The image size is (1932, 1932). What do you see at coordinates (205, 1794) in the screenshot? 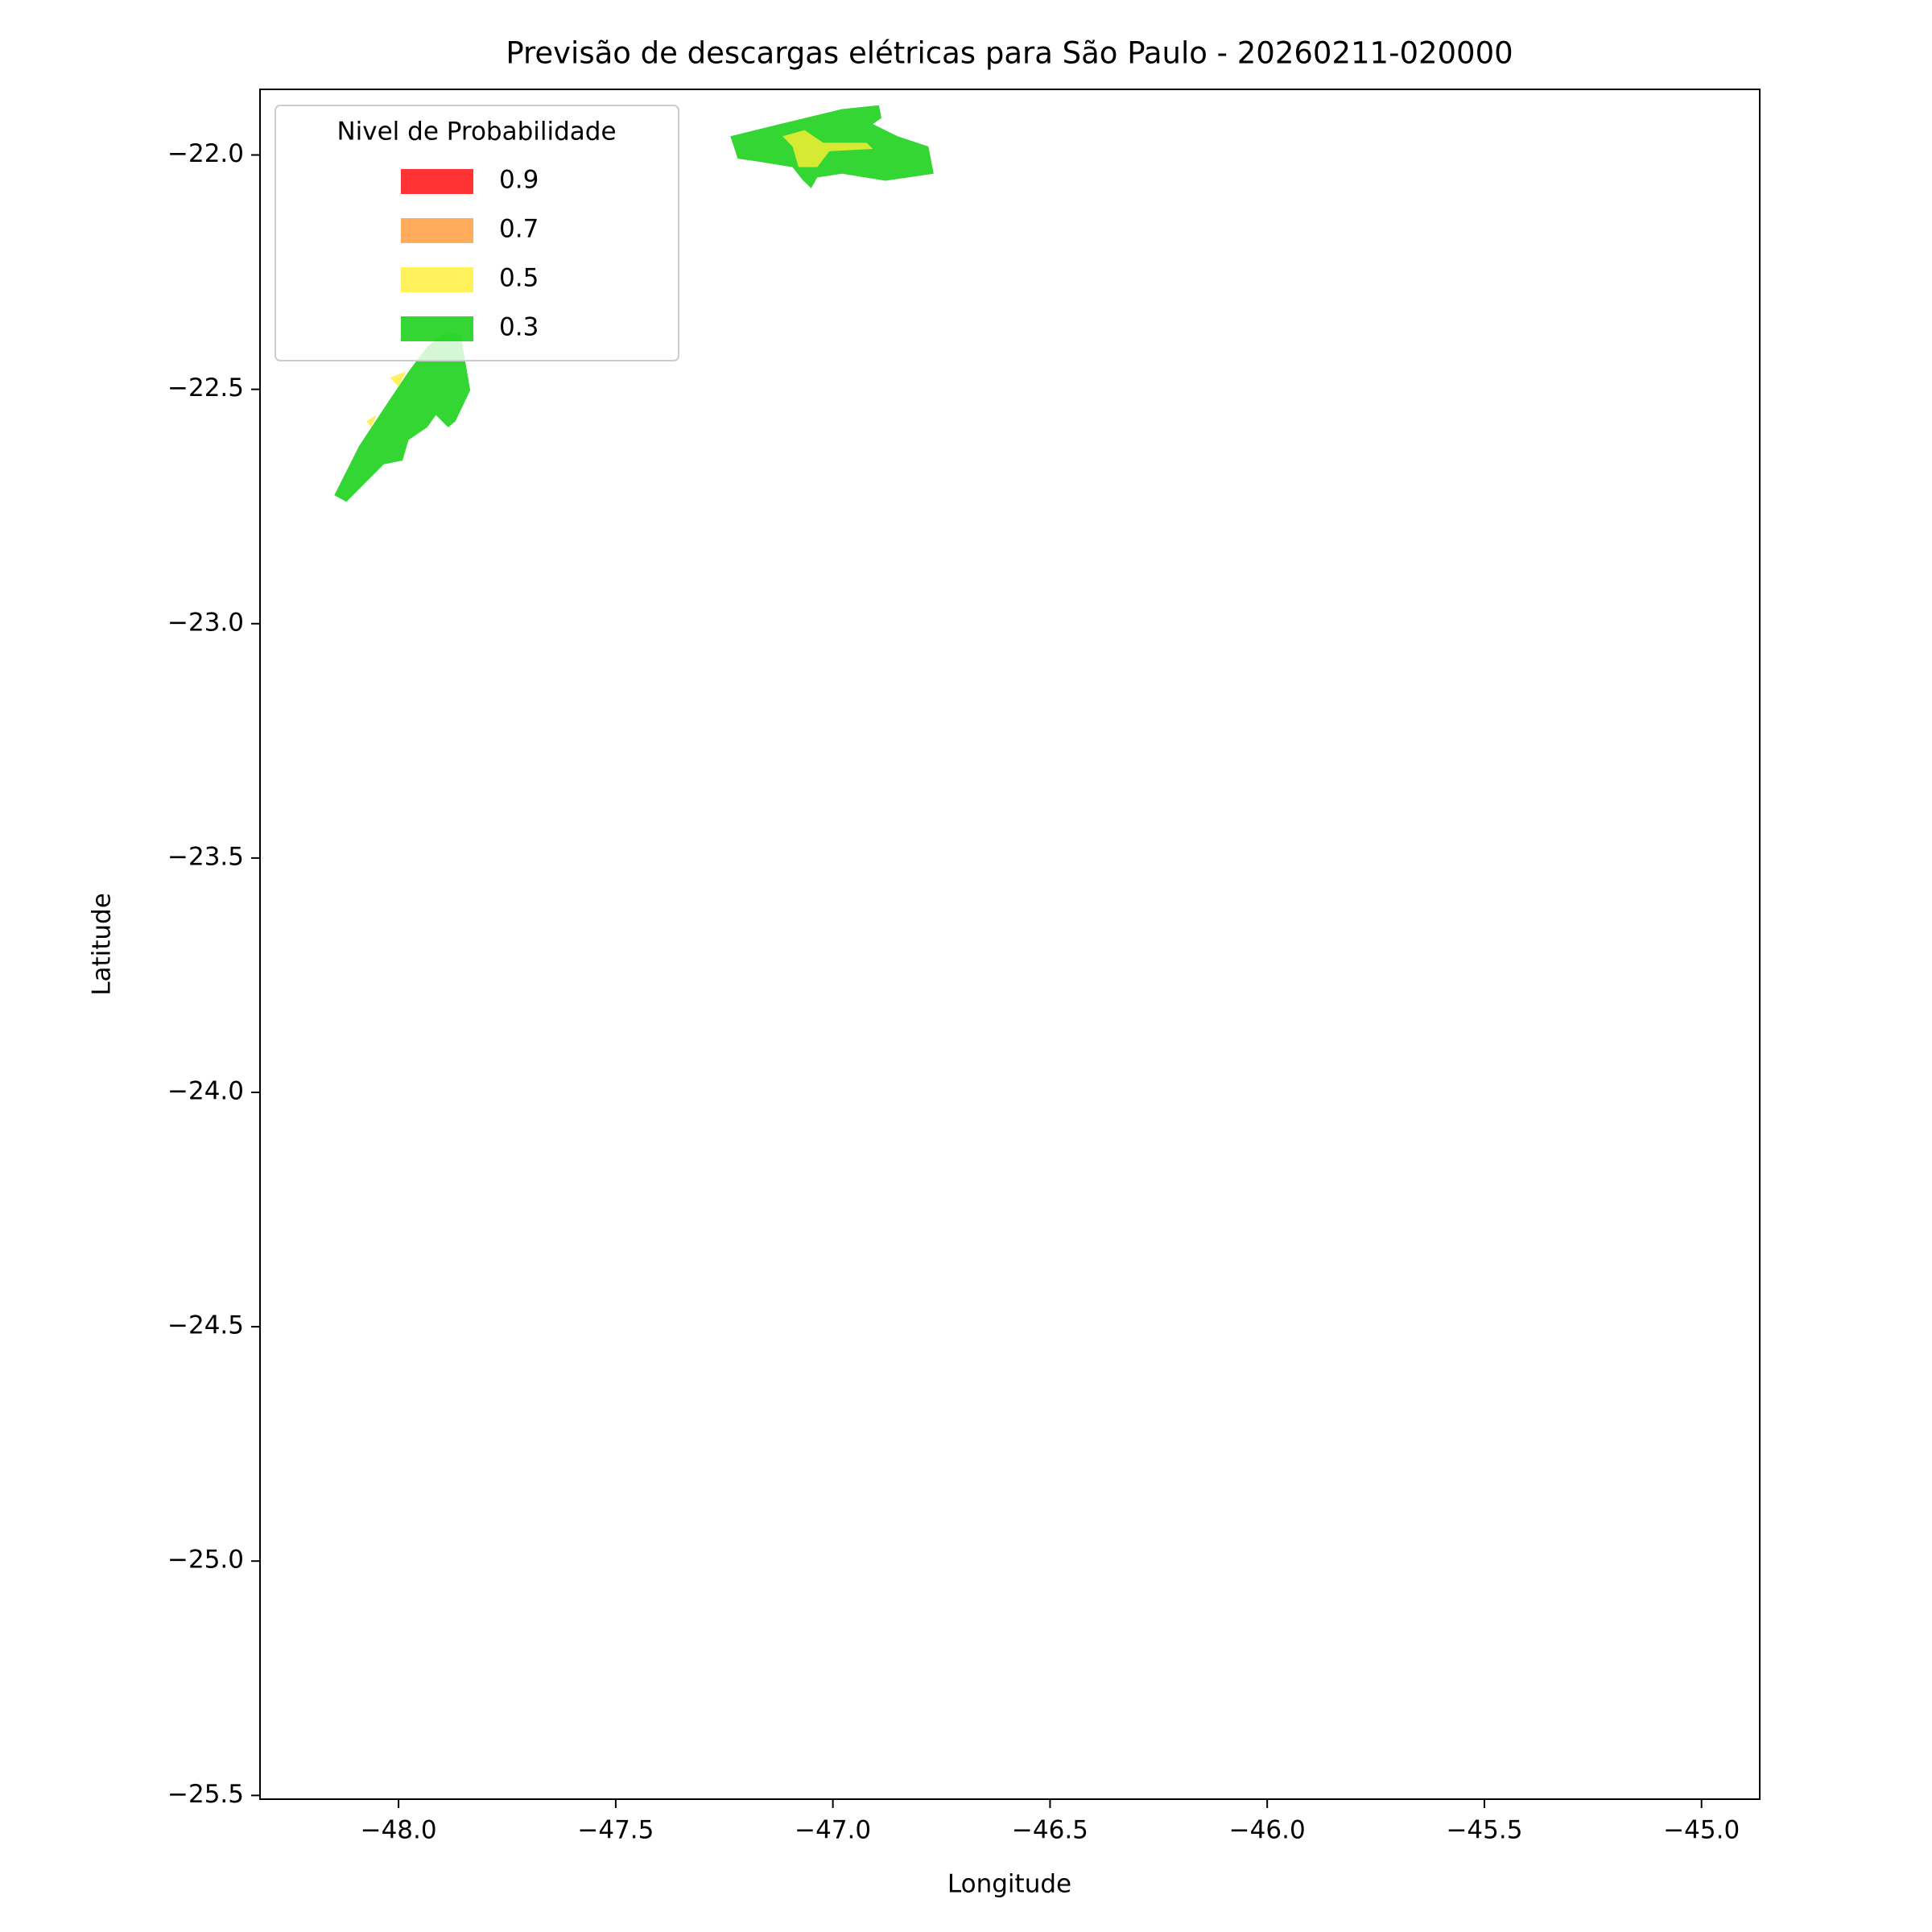
I see `y-tick-label: −25.5` at bounding box center [205, 1794].